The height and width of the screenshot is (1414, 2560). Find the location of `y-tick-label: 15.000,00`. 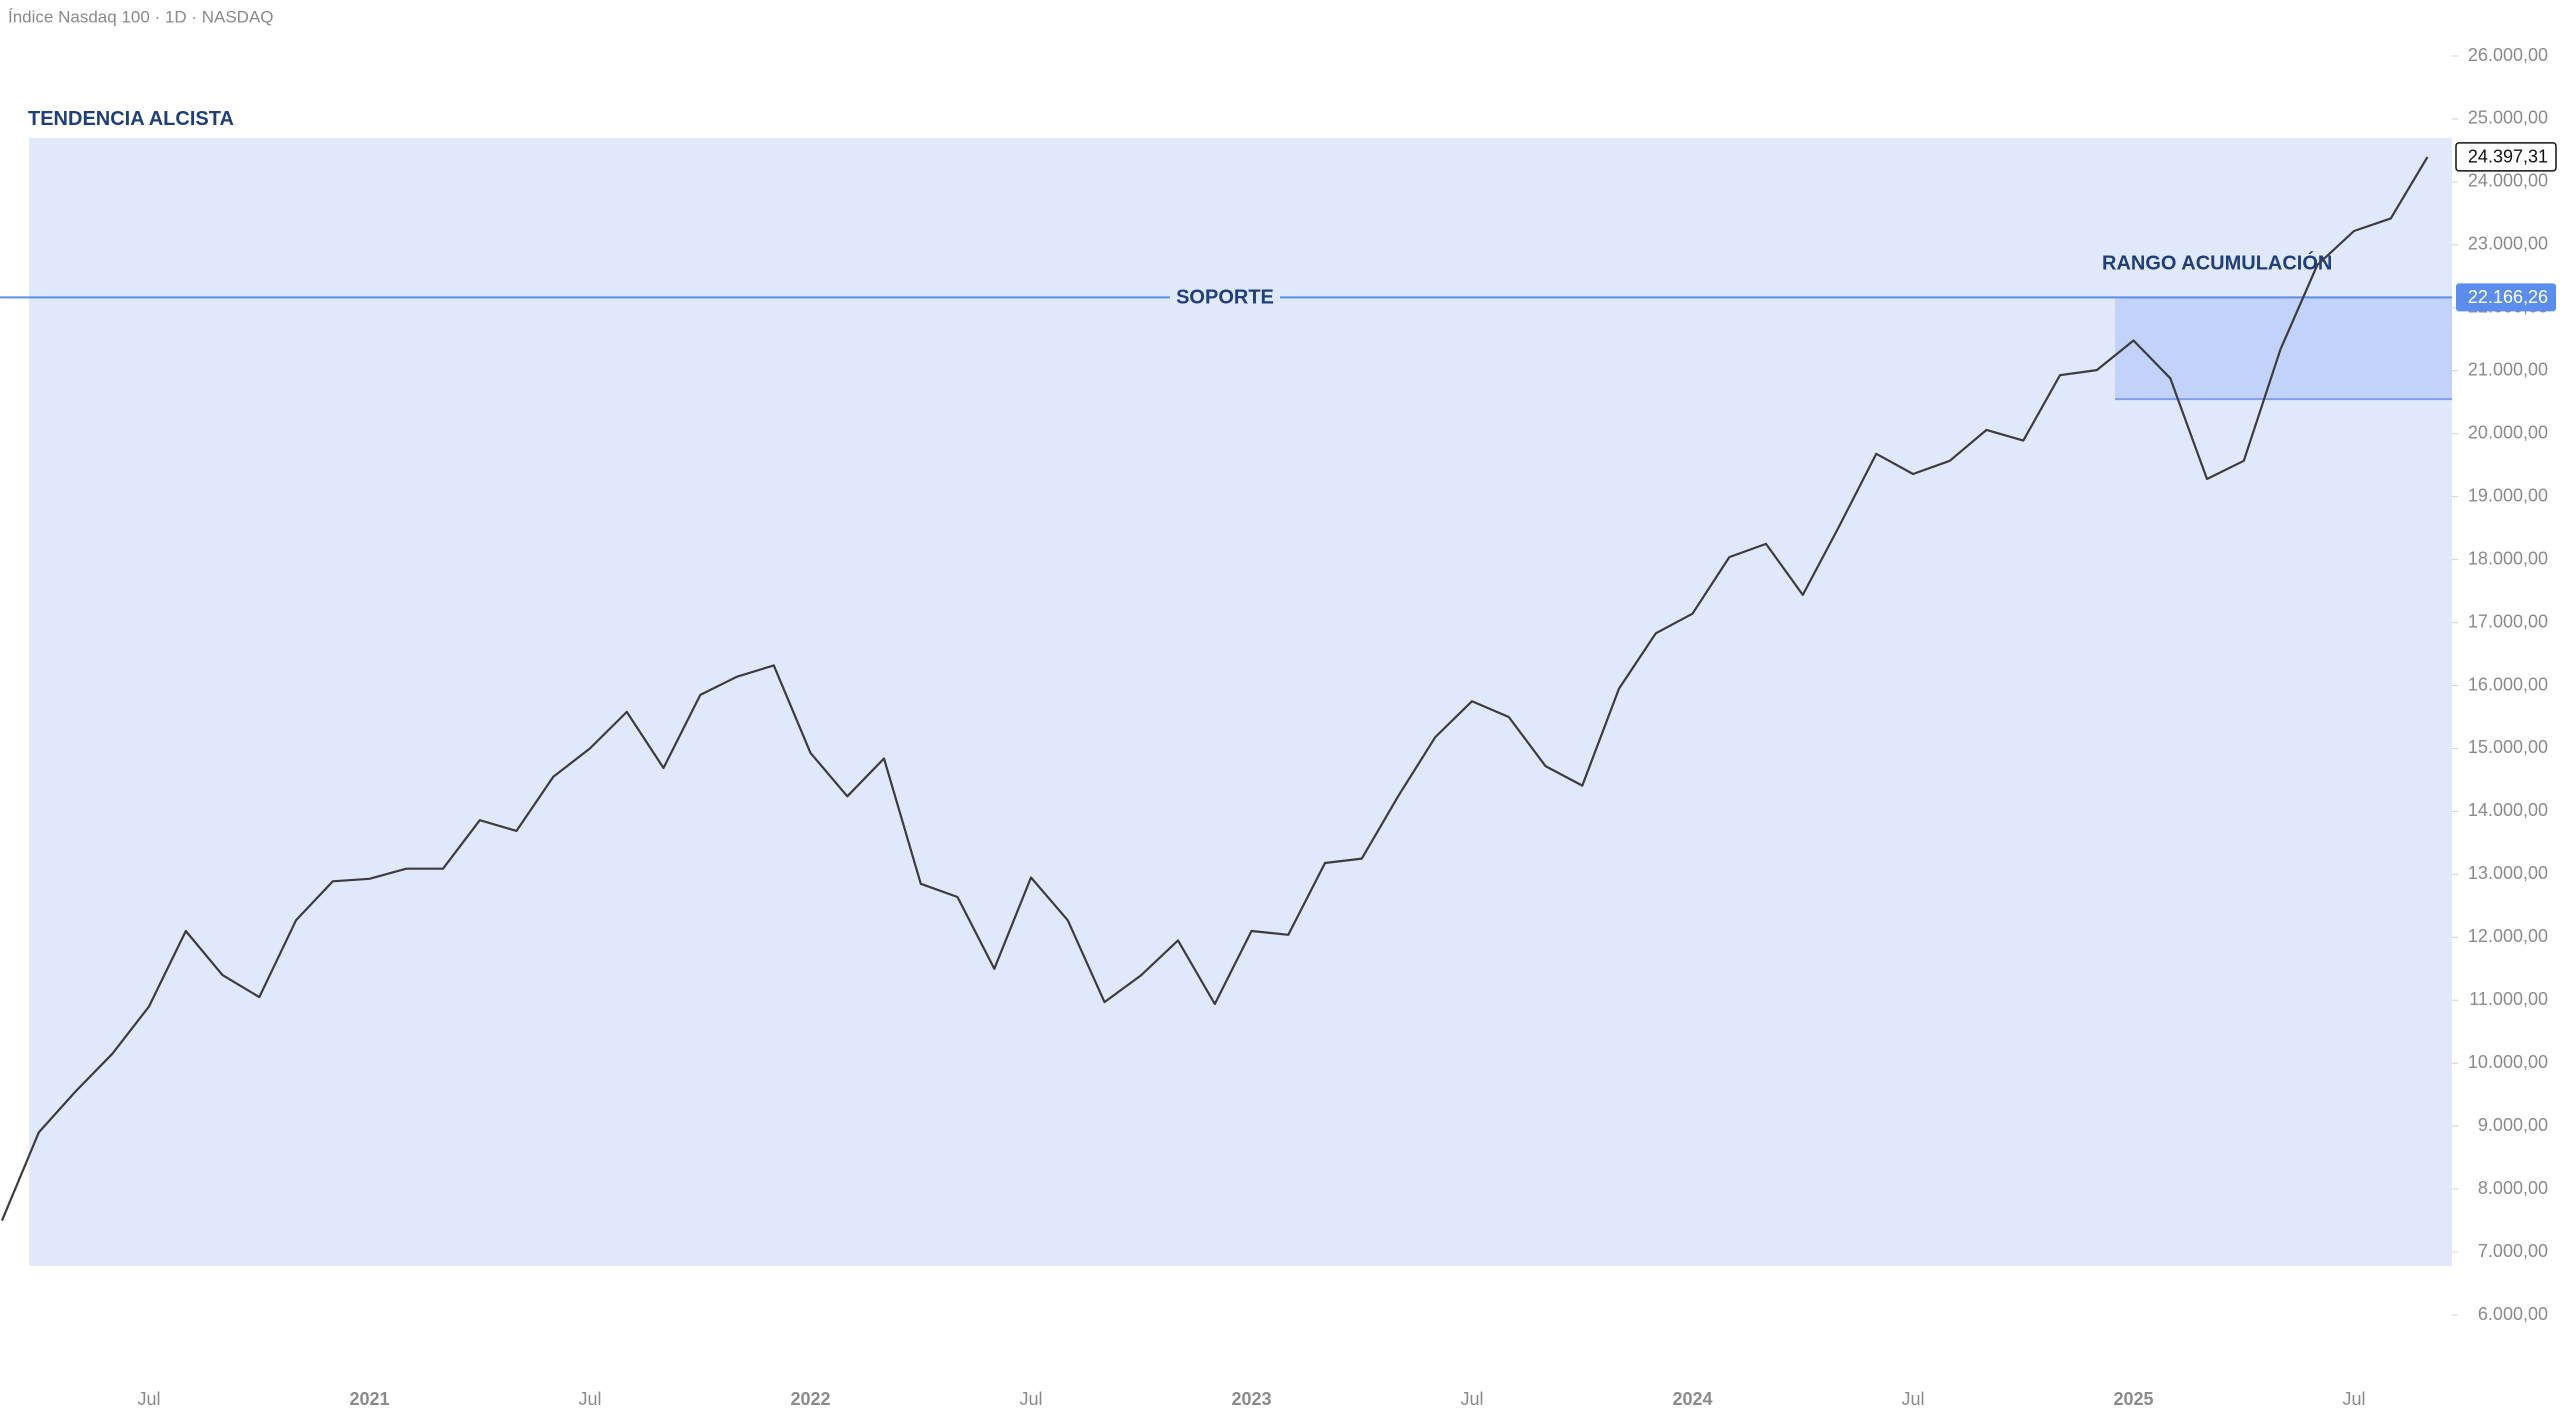

y-tick-label: 15.000,00 is located at coordinates (2508, 747).